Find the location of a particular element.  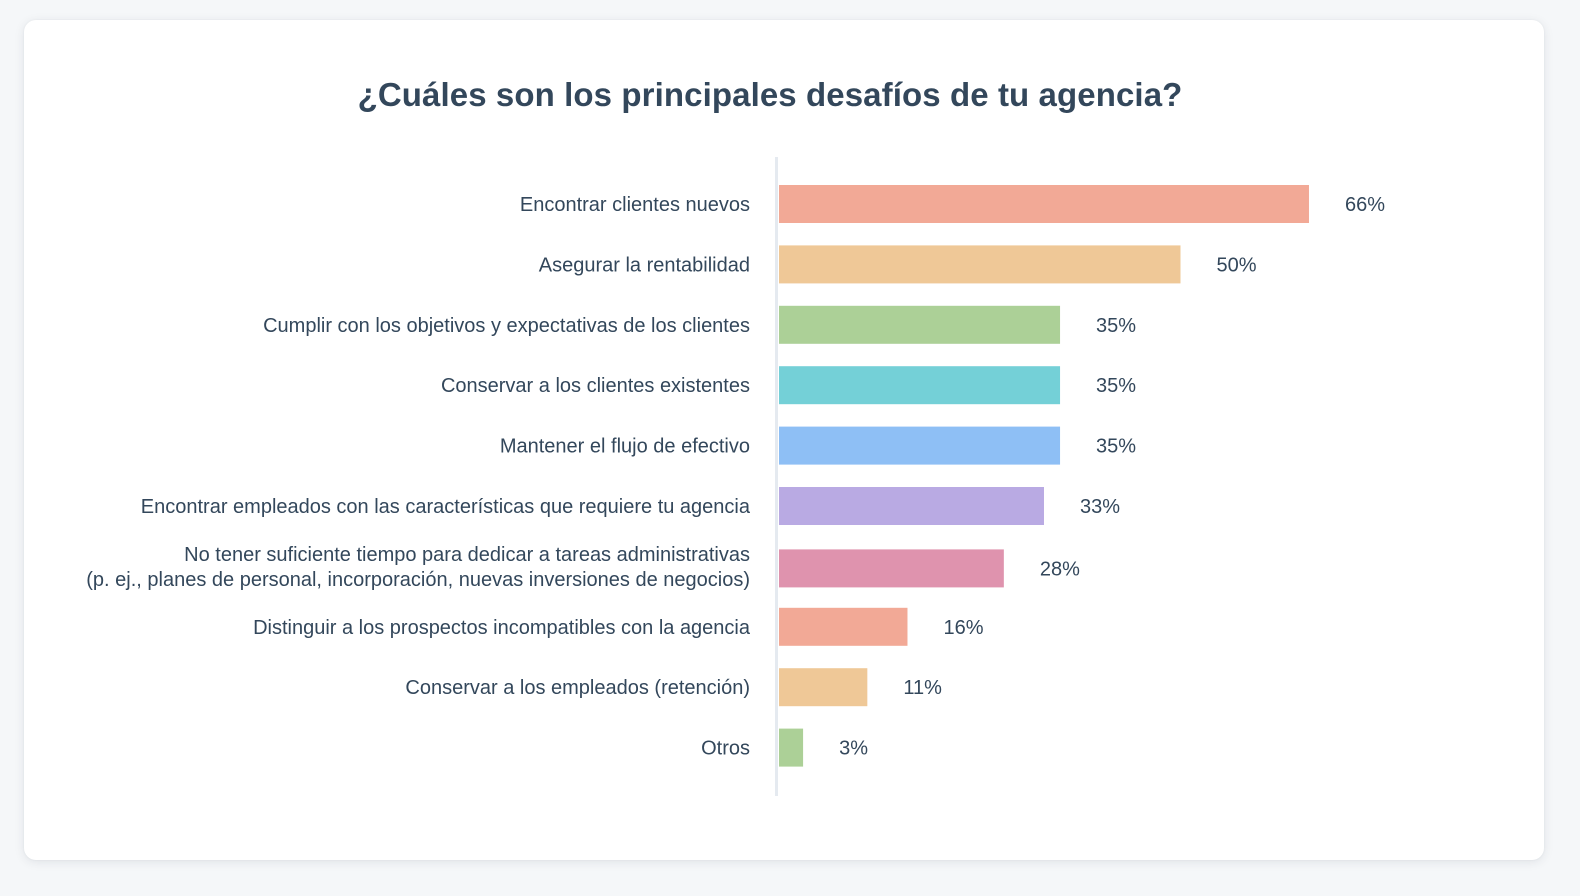

category-label: Encontrar clientes nuevos is located at coordinates (635, 205).